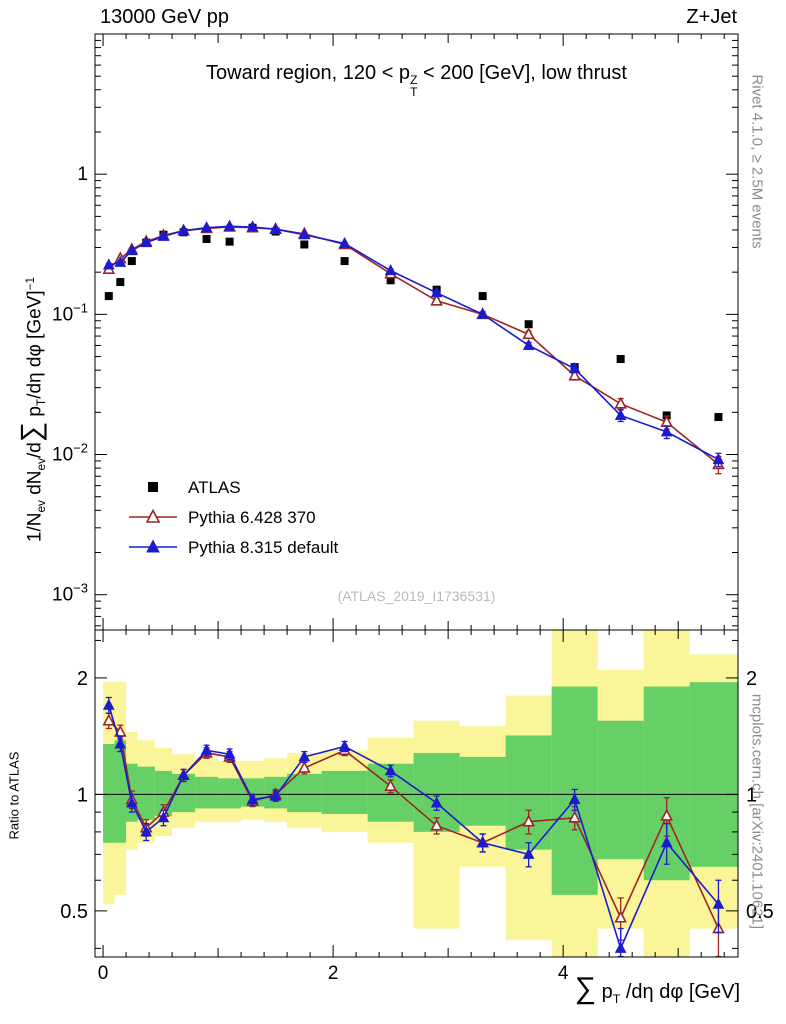 This screenshot has height=1024, width=786. What do you see at coordinates (563, 973) in the screenshot?
I see `svg-text: 4` at bounding box center [563, 973].